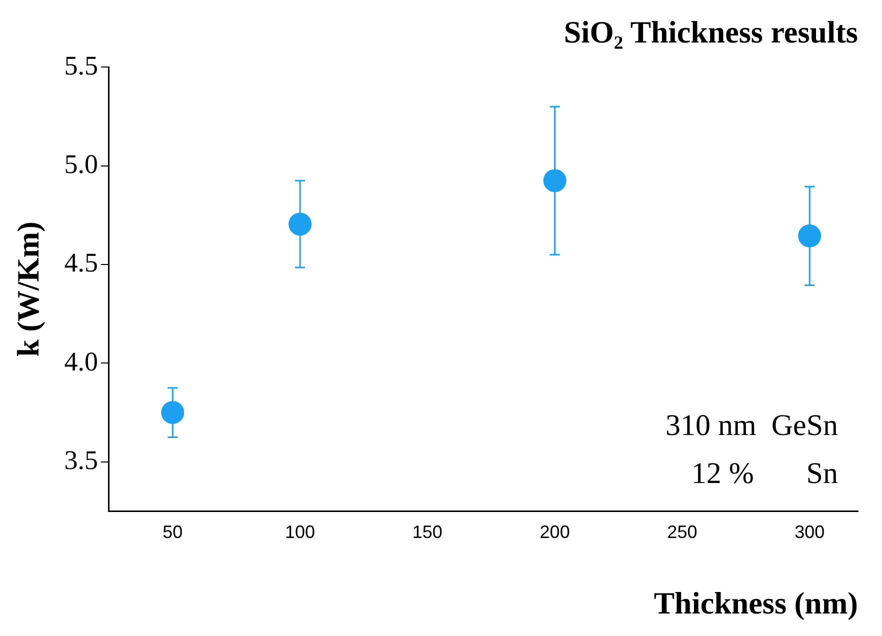  I want to click on x-tick-label: 100, so click(300, 532).